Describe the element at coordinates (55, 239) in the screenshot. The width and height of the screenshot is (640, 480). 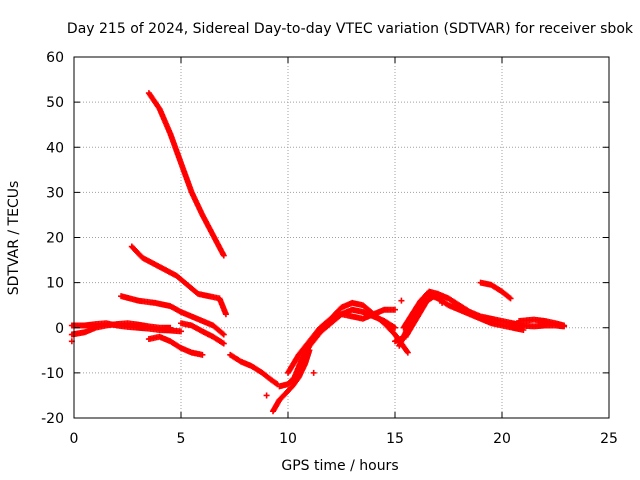
I see `y-tick-label: 20` at that location.